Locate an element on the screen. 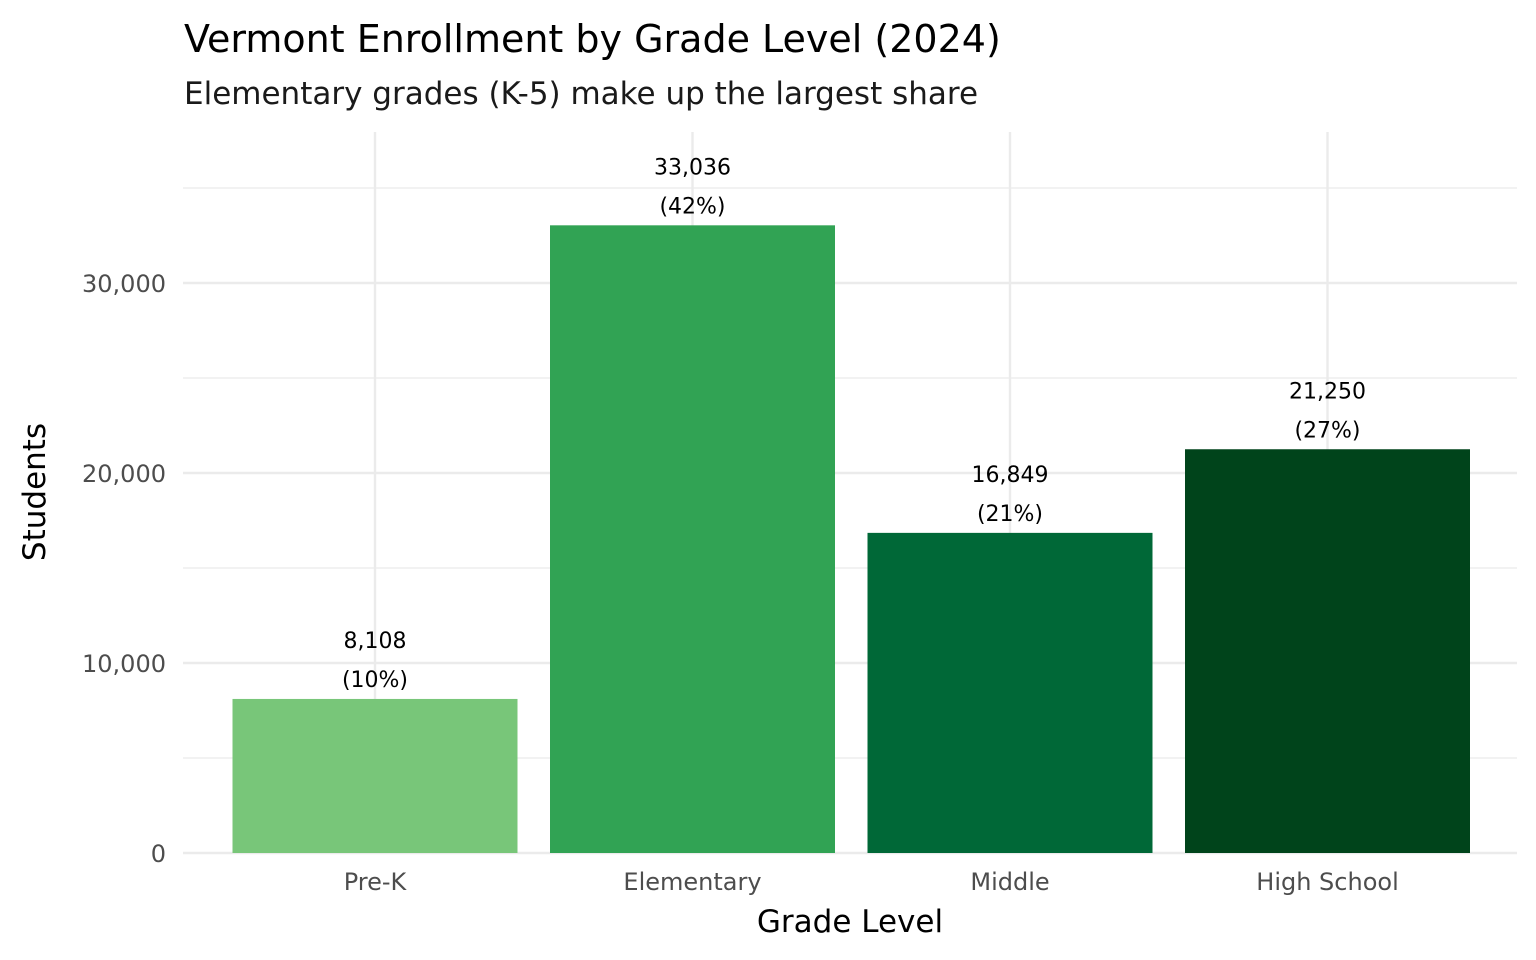 The height and width of the screenshot is (960, 1536). x-tick-label: Elementary is located at coordinates (692, 882).